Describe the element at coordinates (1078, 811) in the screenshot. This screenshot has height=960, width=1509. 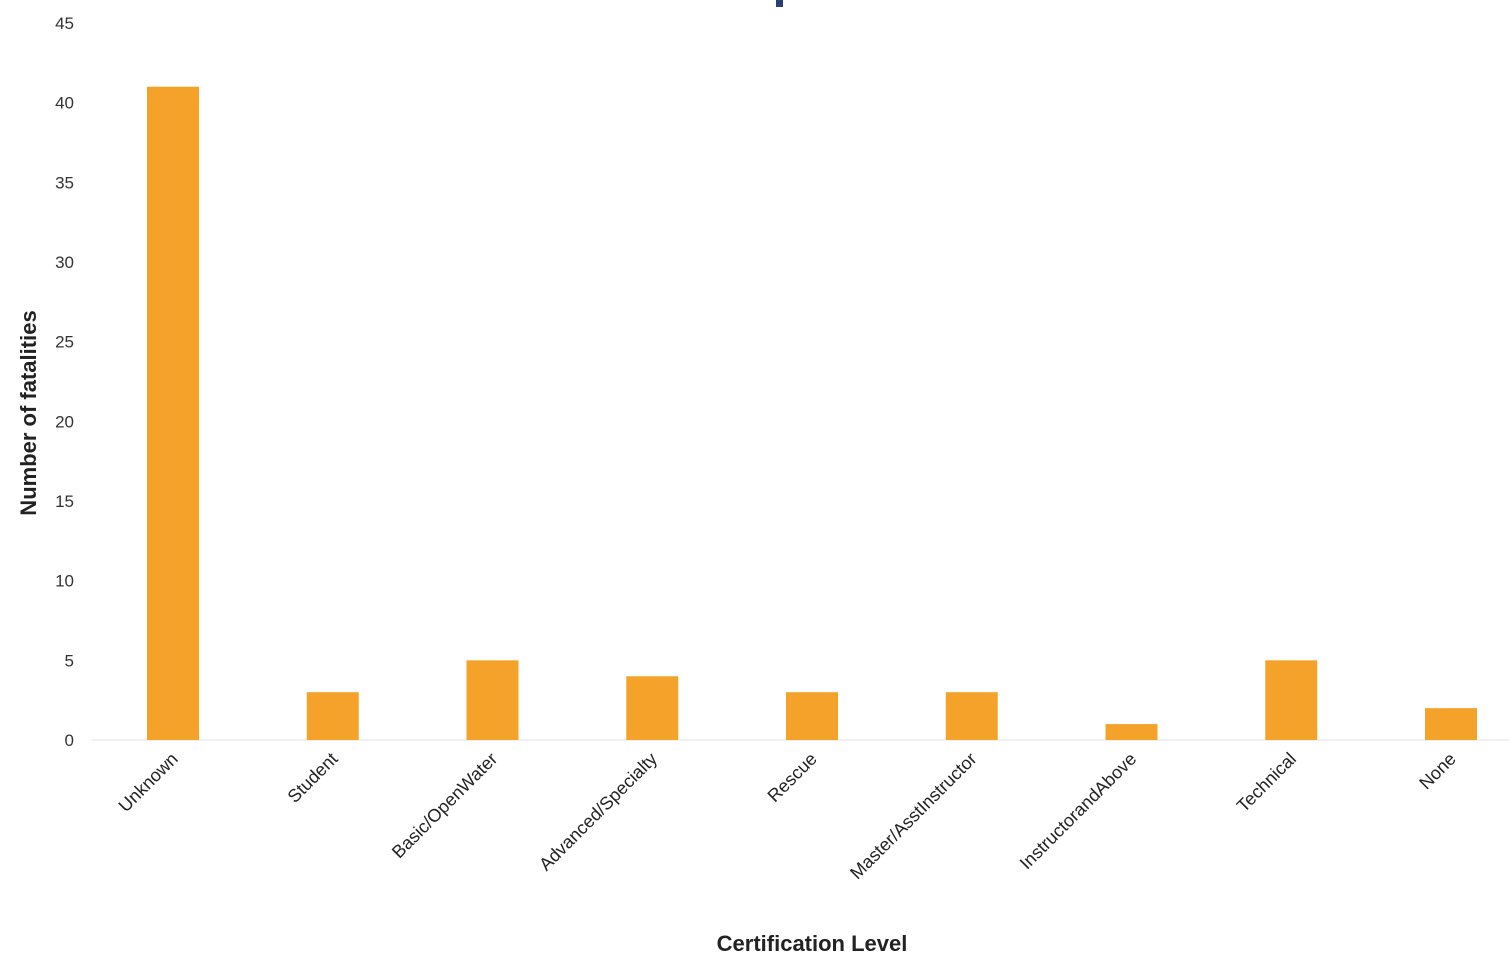
I see `x-tick-label: InstructorandAbove` at that location.